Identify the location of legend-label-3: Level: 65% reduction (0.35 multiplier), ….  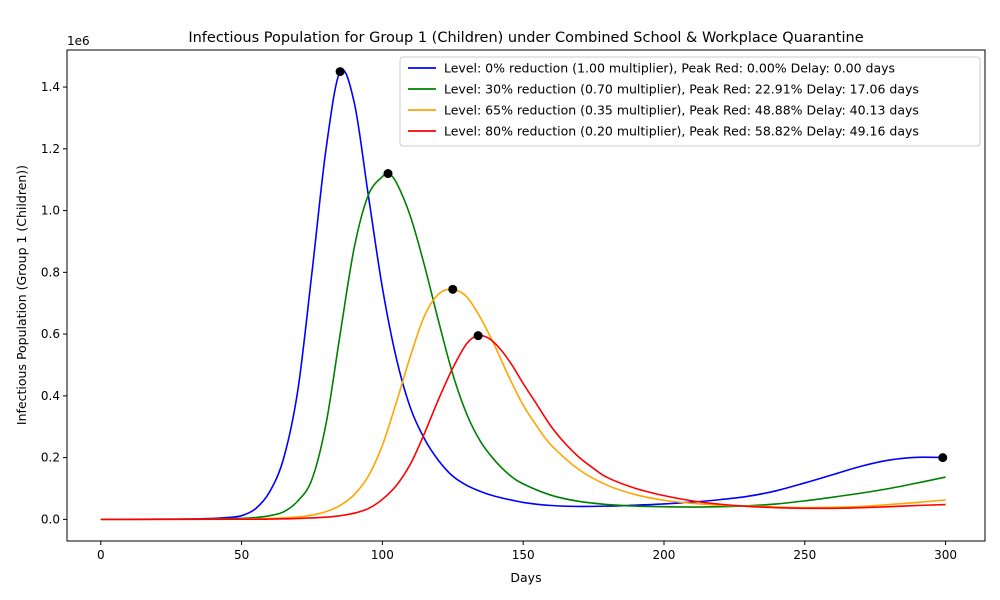
(681, 110).